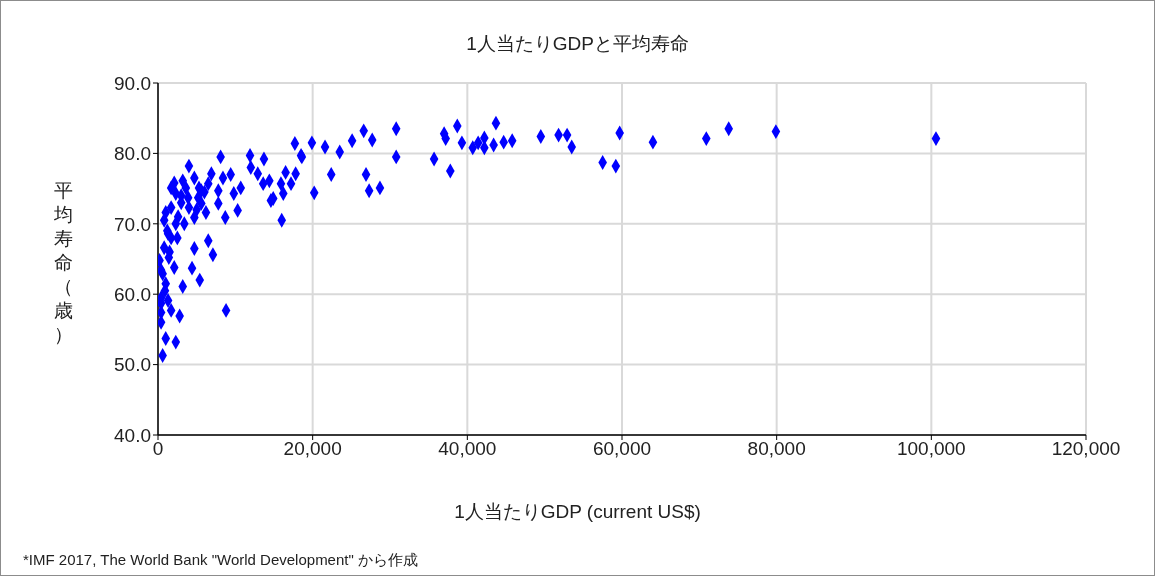 The height and width of the screenshot is (576, 1155). I want to click on y-tick-label: 70.0, so click(132, 224).